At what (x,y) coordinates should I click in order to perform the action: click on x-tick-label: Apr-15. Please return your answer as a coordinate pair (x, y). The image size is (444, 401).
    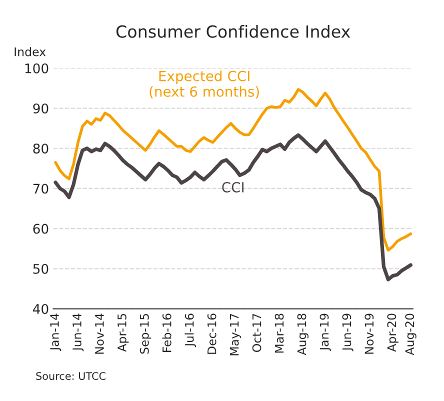
    Looking at the image, I should click on (123, 333).